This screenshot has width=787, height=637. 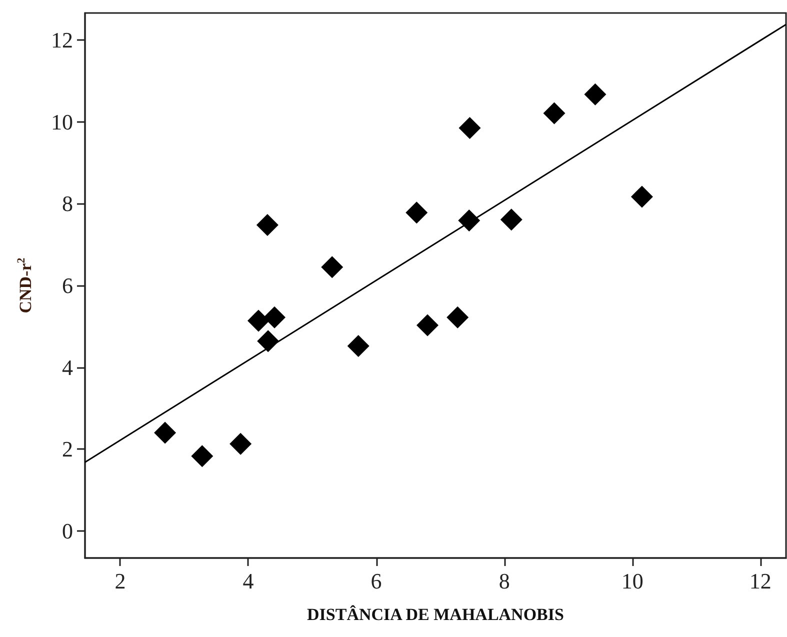 I want to click on y-tick-label: 4, so click(x=67, y=367).